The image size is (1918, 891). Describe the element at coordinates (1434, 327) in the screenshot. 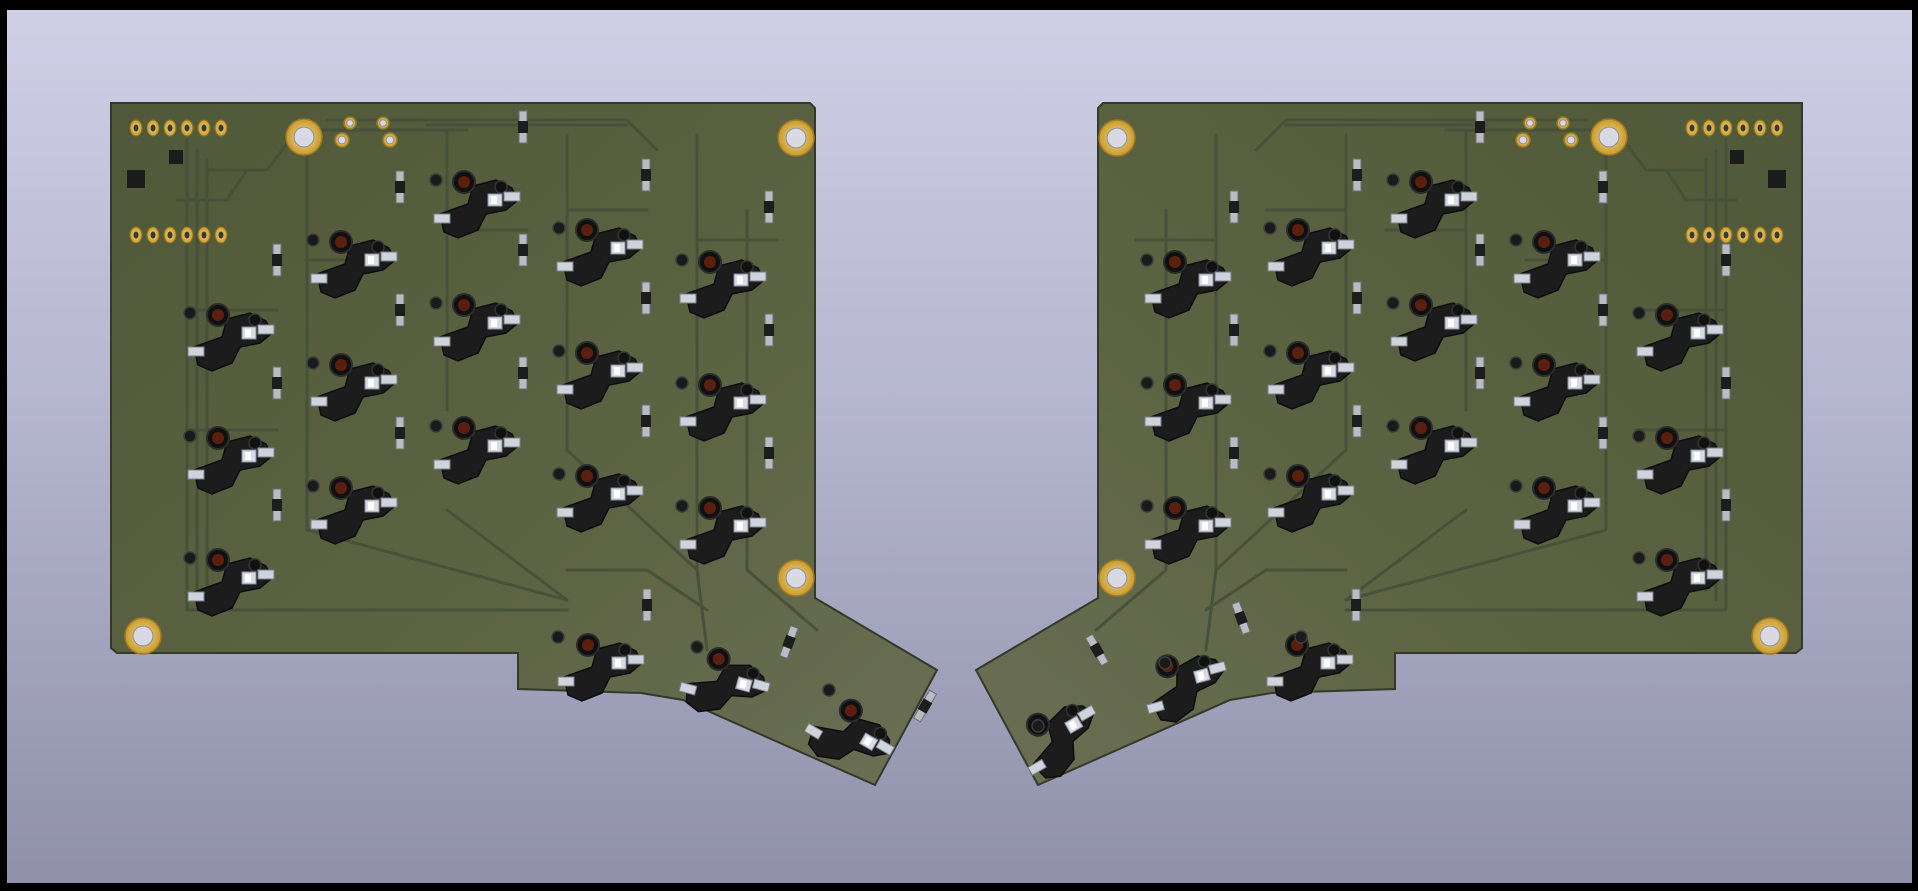

I see `right-switch-c3-r2` at that location.